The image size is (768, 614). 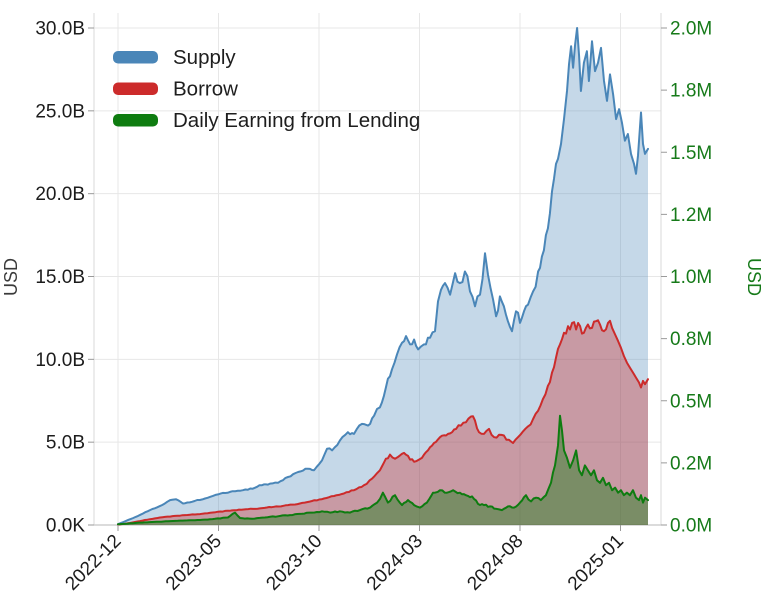 What do you see at coordinates (691, 463) in the screenshot?
I see `y-right-tick-label: 0.2M` at bounding box center [691, 463].